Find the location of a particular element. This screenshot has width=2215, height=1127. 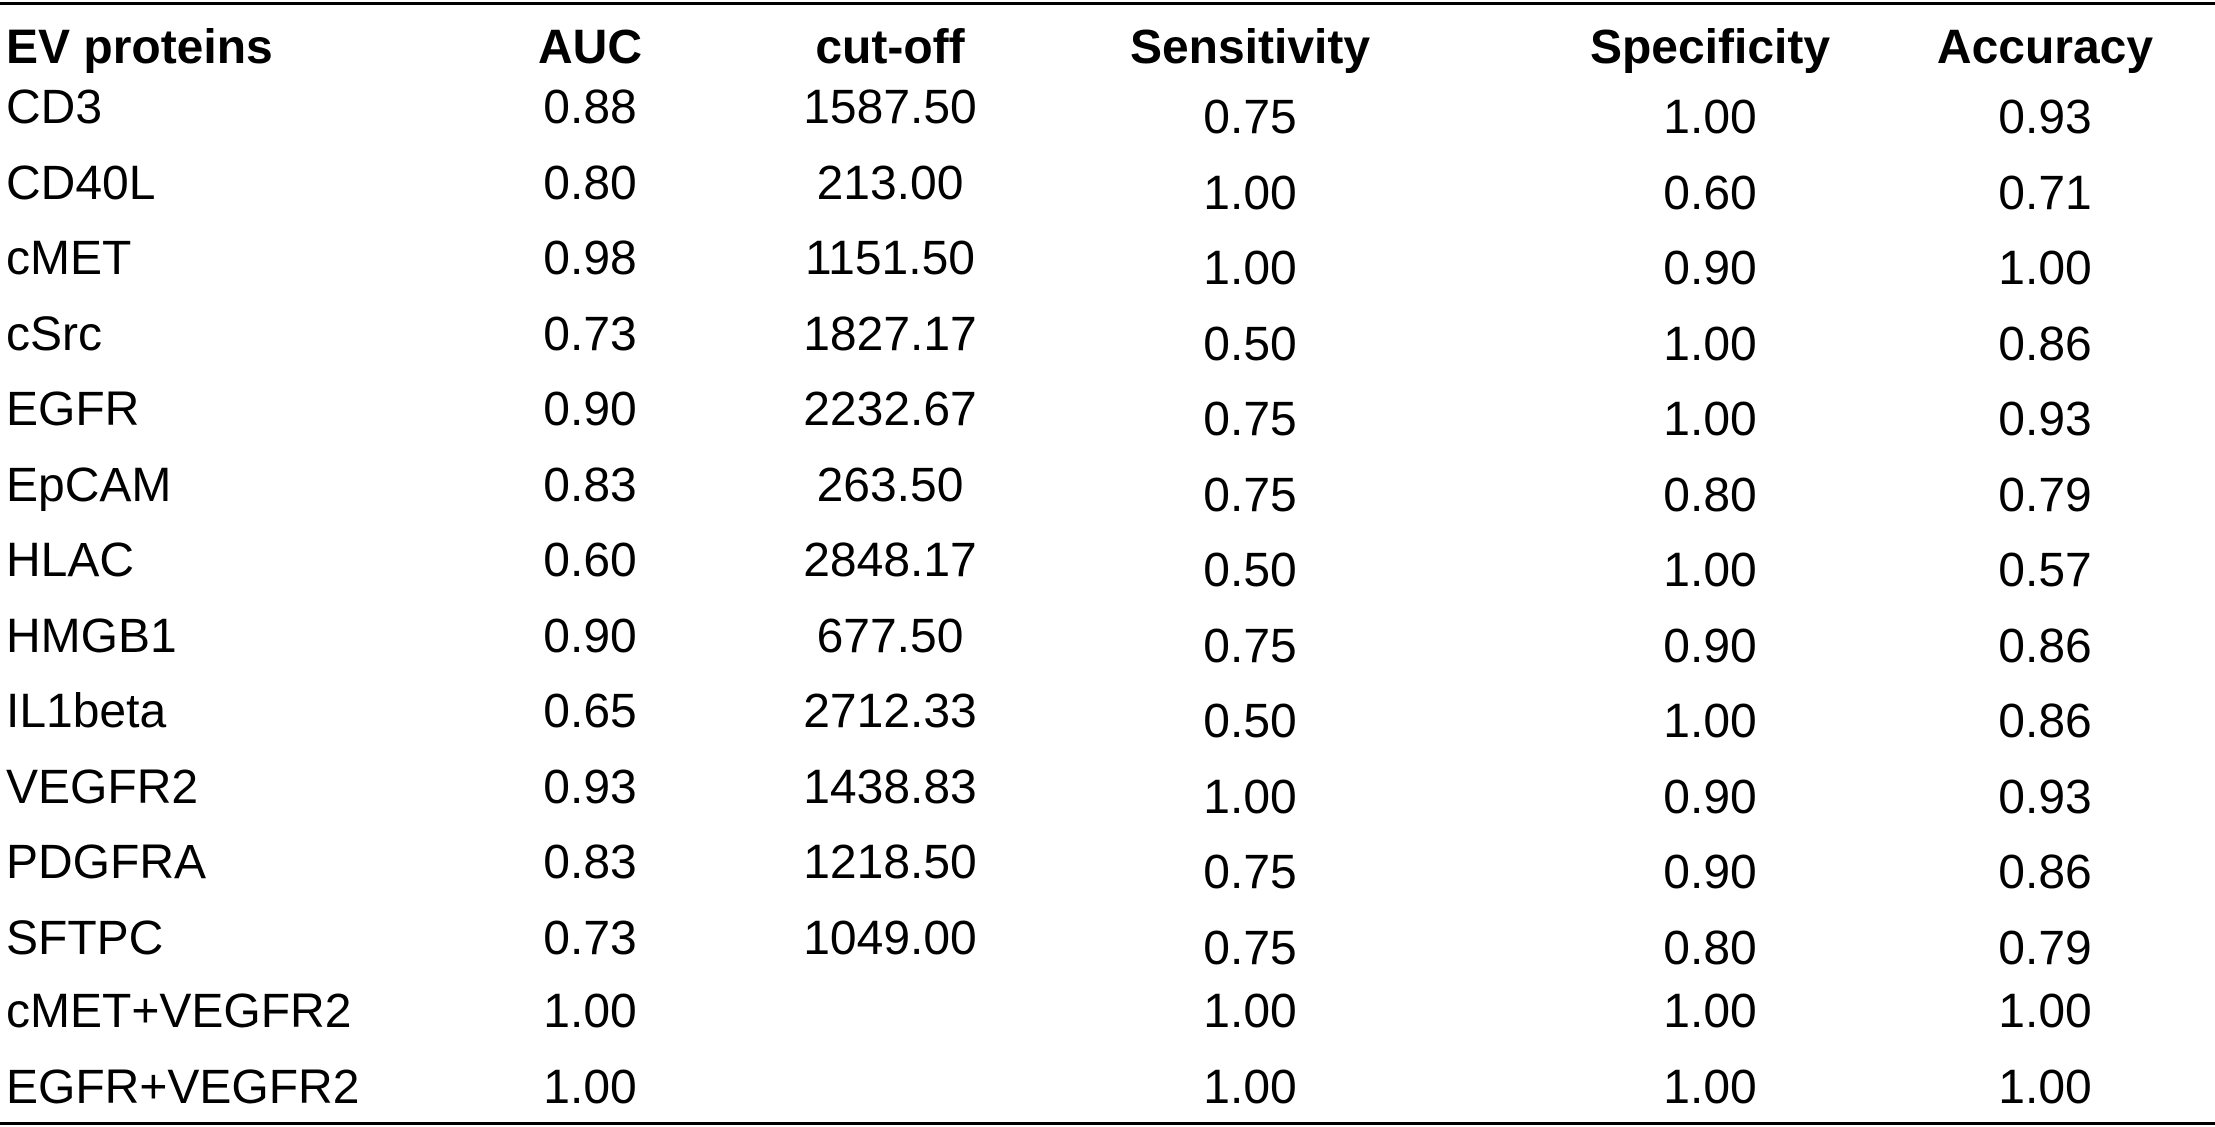

table-cell-accuracy: 0.71 is located at coordinates (2045, 193).